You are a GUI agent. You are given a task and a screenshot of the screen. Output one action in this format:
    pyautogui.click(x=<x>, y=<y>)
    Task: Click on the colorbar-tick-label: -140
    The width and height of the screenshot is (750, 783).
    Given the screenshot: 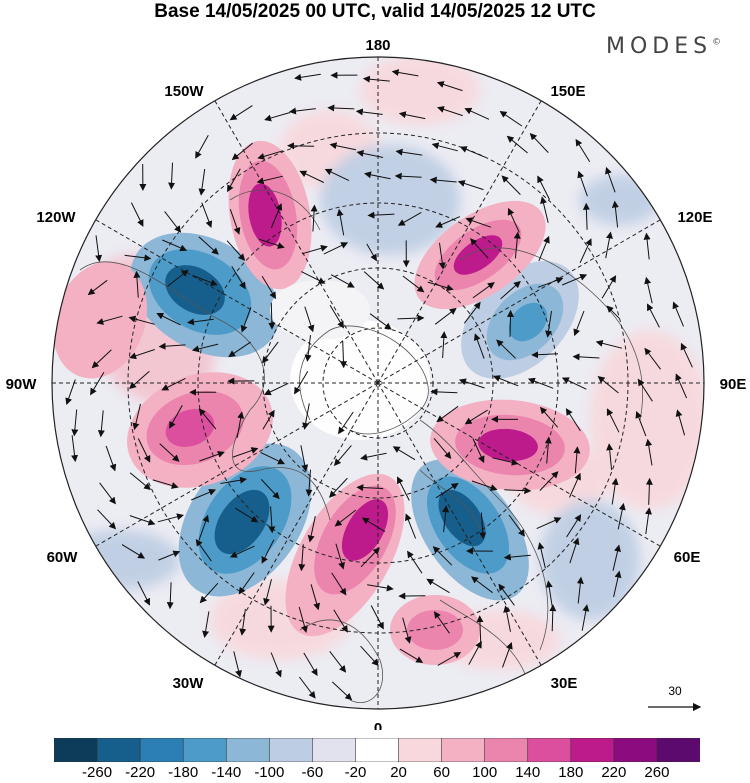 What is the action you would take?
    pyautogui.click(x=226, y=772)
    